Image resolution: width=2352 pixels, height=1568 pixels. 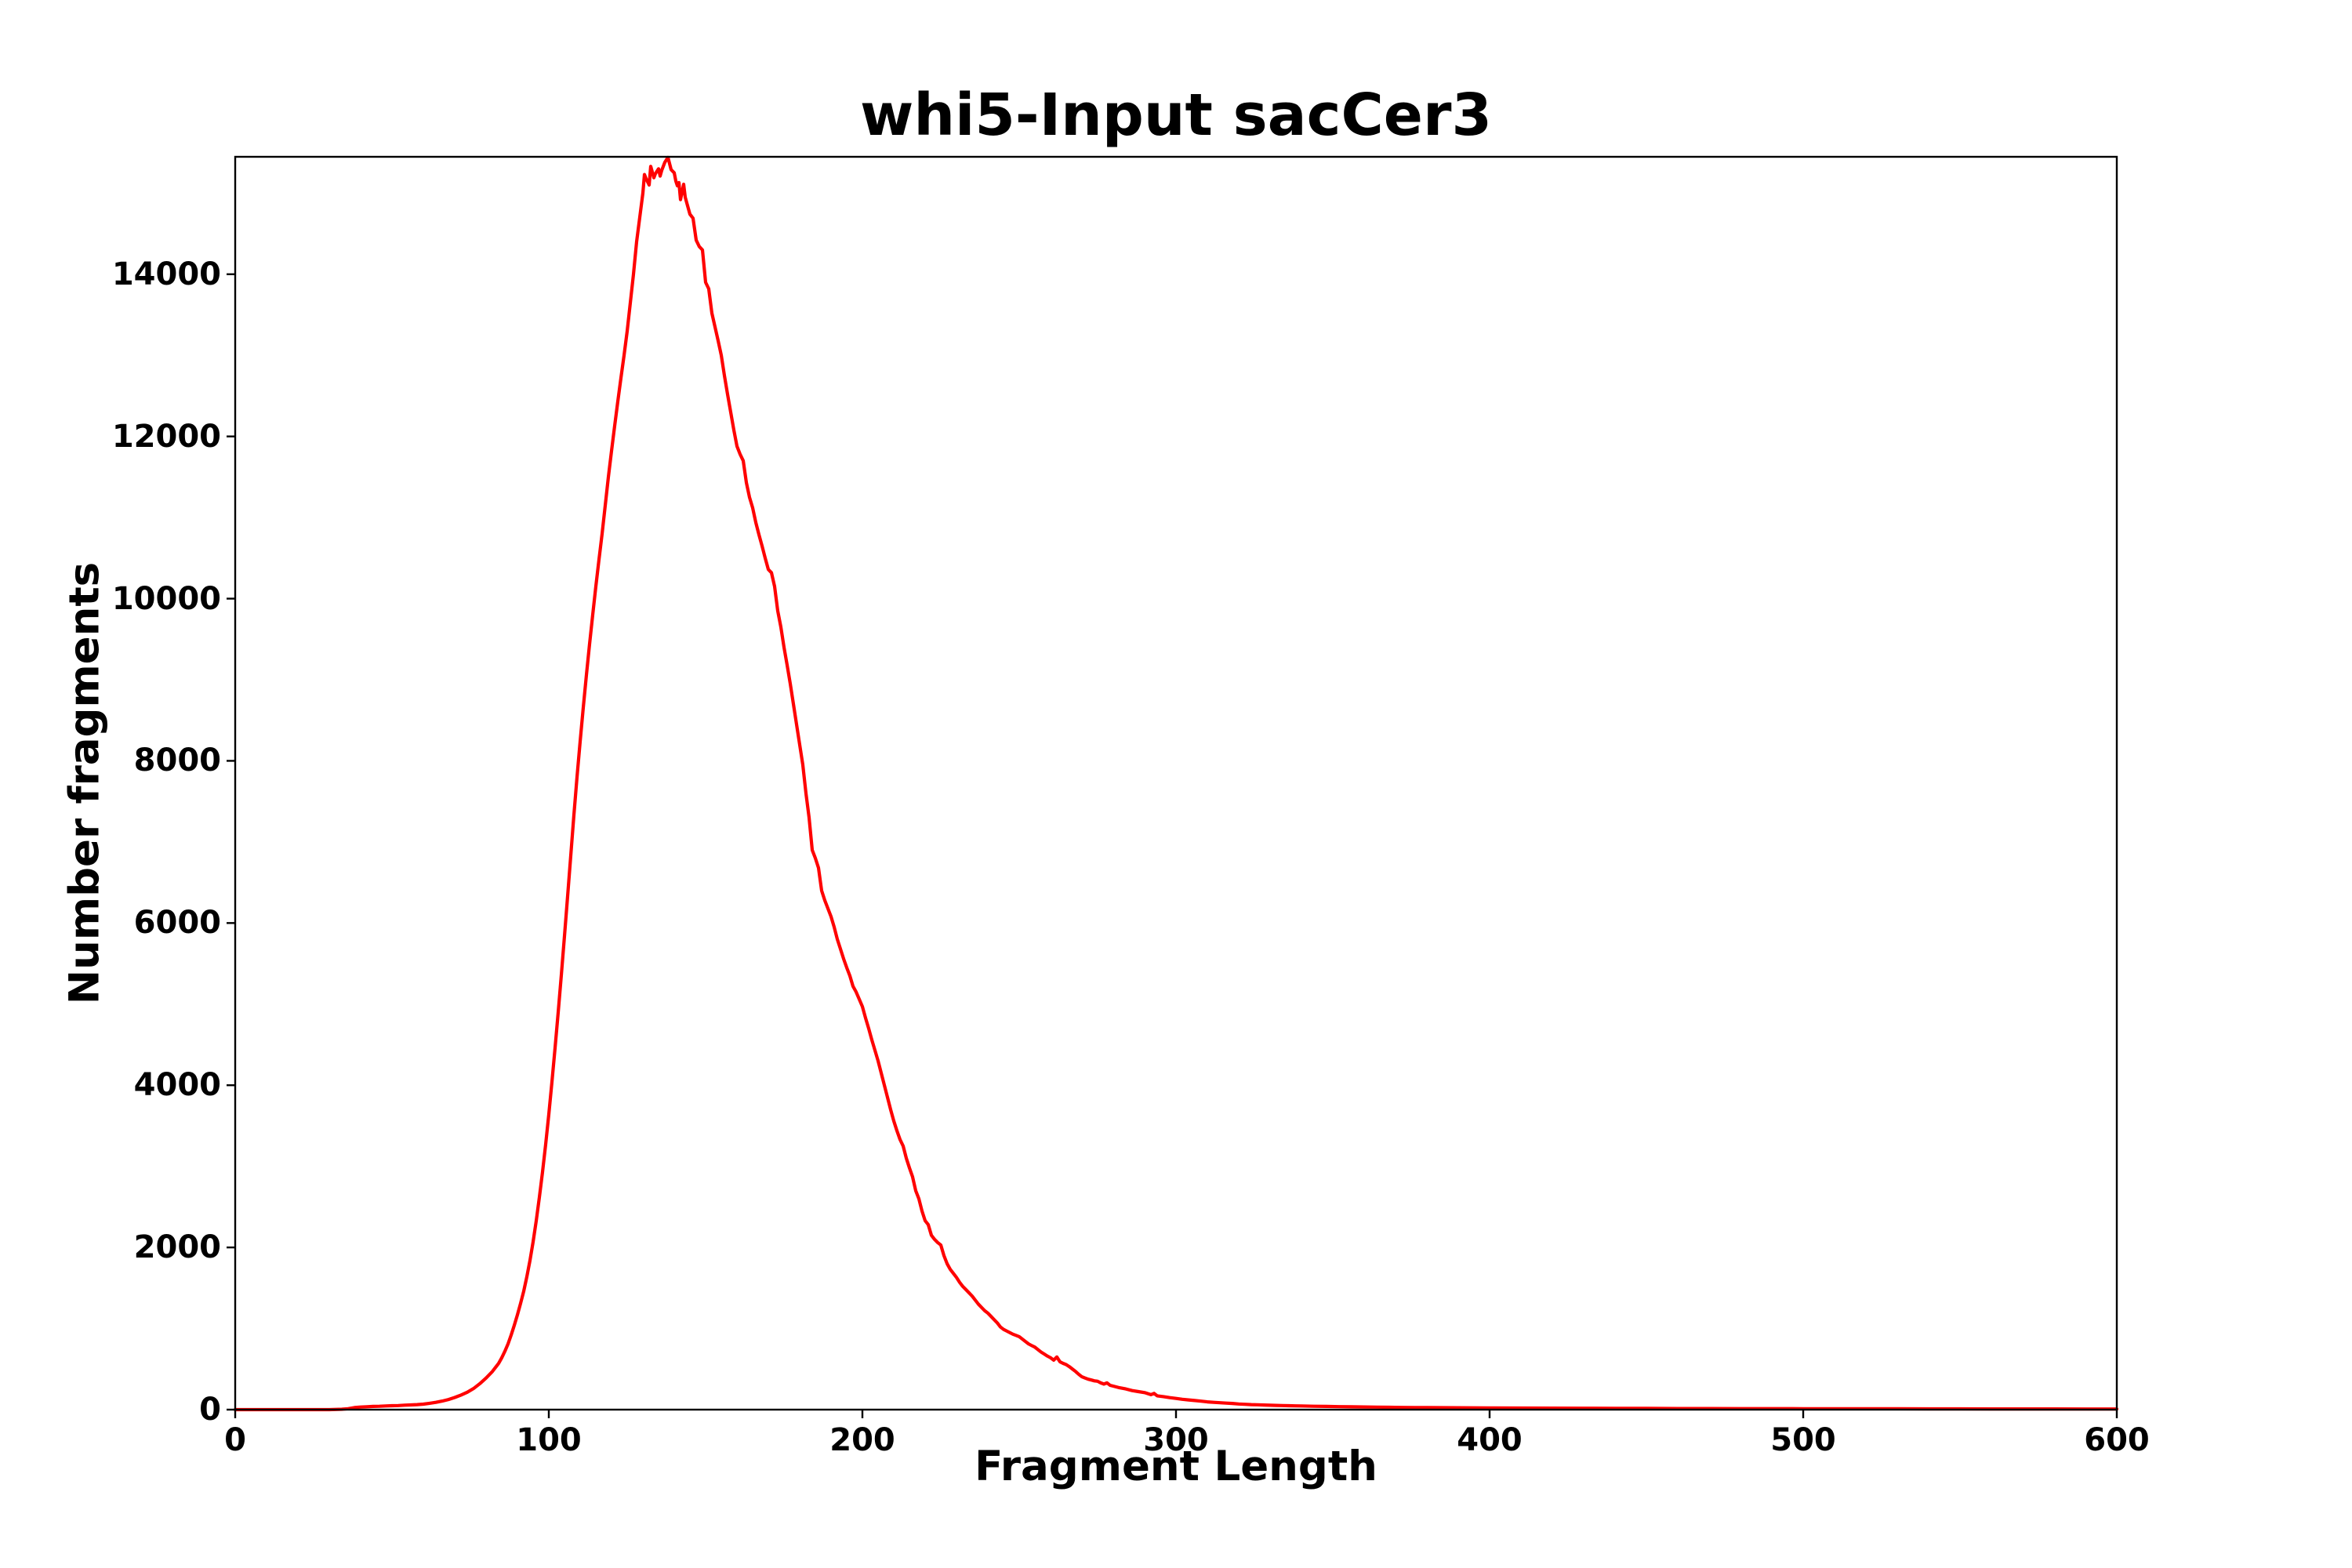 I want to click on y-tick-label: 6000, so click(x=177, y=923).